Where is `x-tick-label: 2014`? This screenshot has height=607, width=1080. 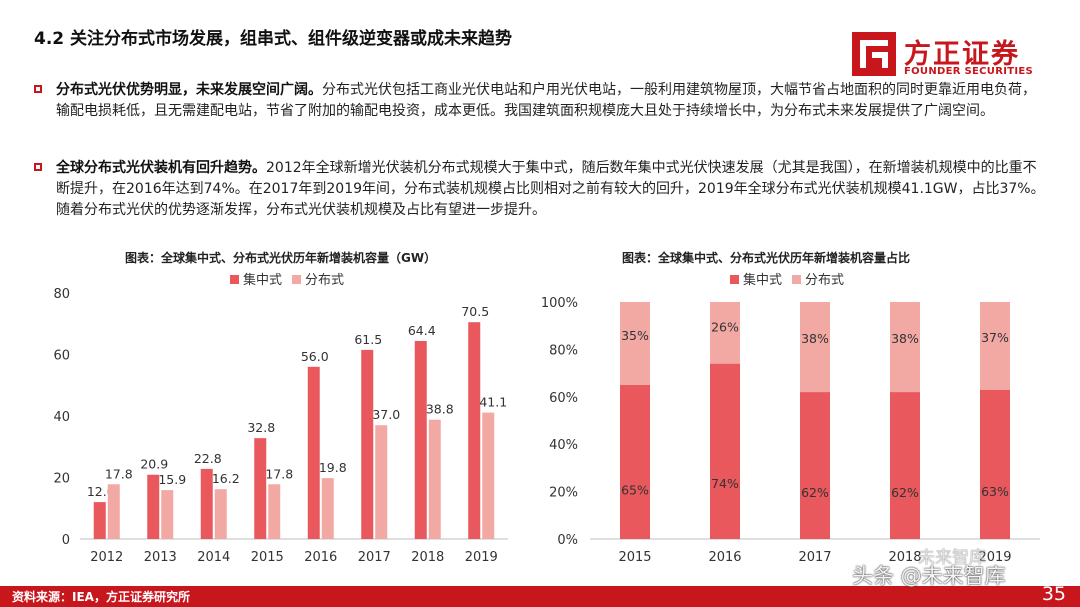 x-tick-label: 2014 is located at coordinates (213, 557).